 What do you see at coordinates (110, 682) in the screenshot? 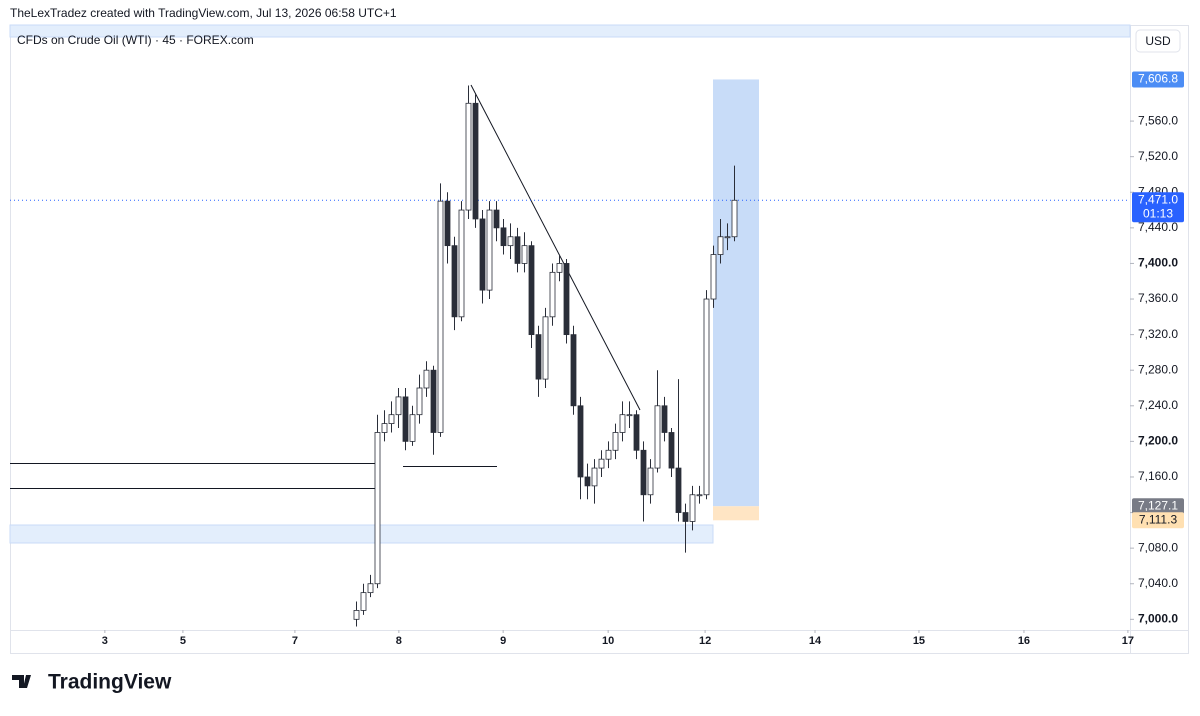
I see `brand: TradingView` at bounding box center [110, 682].